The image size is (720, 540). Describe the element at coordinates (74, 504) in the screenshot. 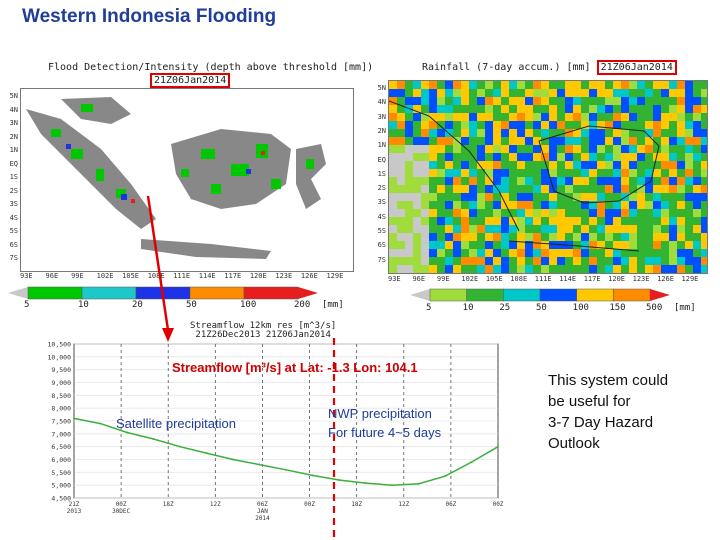

I see `x-tick-label: 21Z` at that location.